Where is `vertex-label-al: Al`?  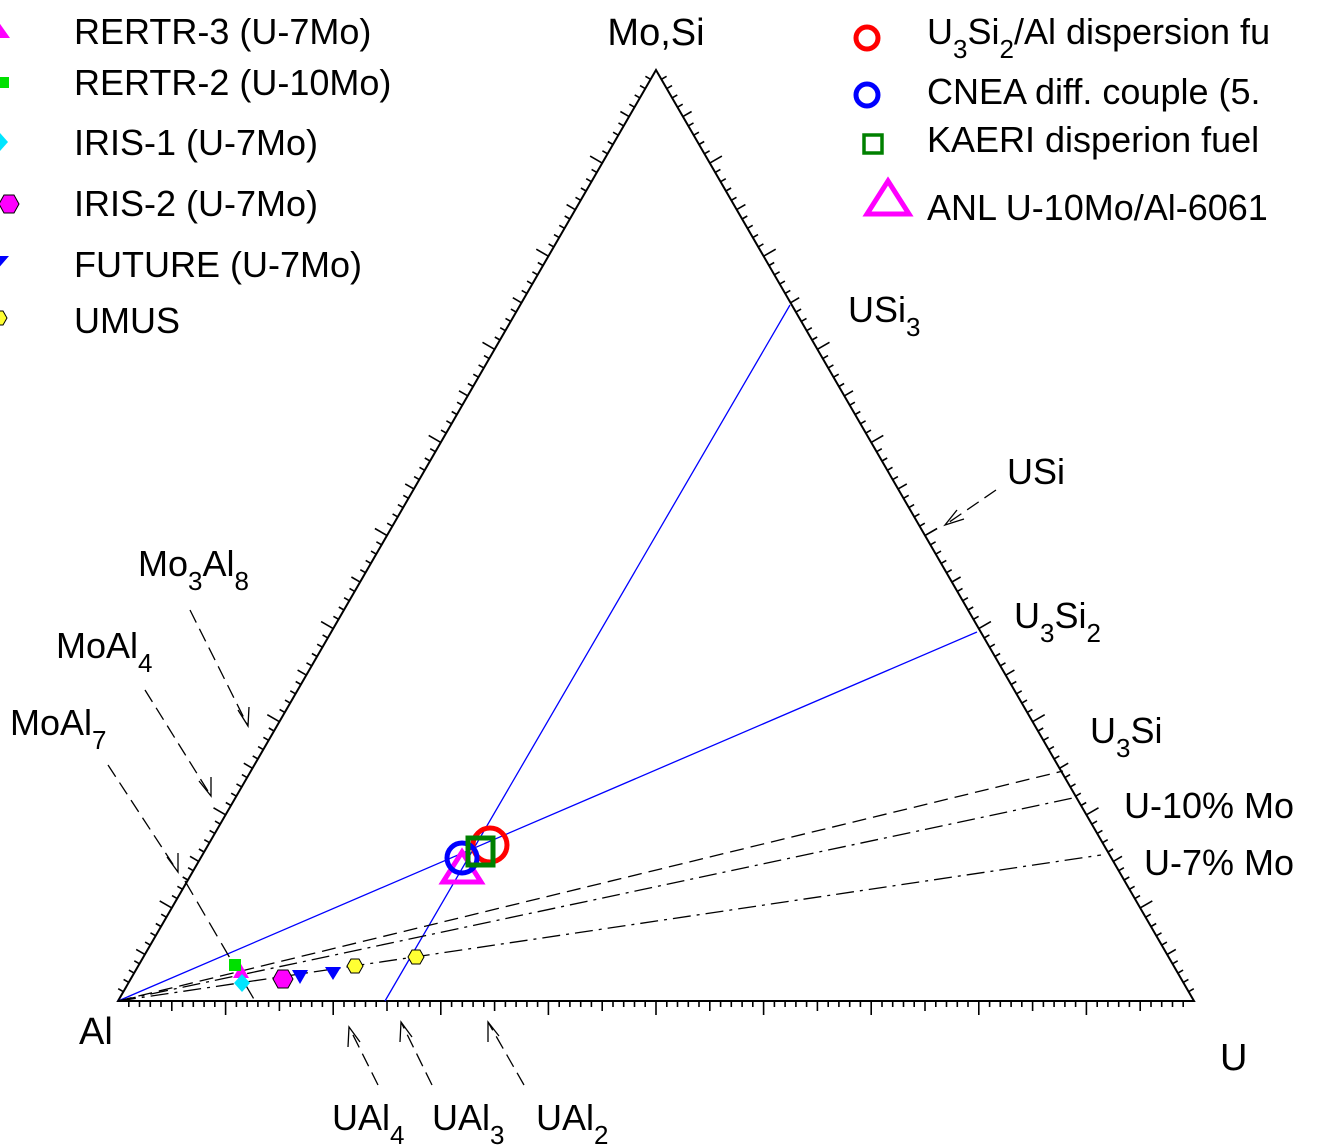
vertex-label-al: Al is located at coordinates (96, 1032).